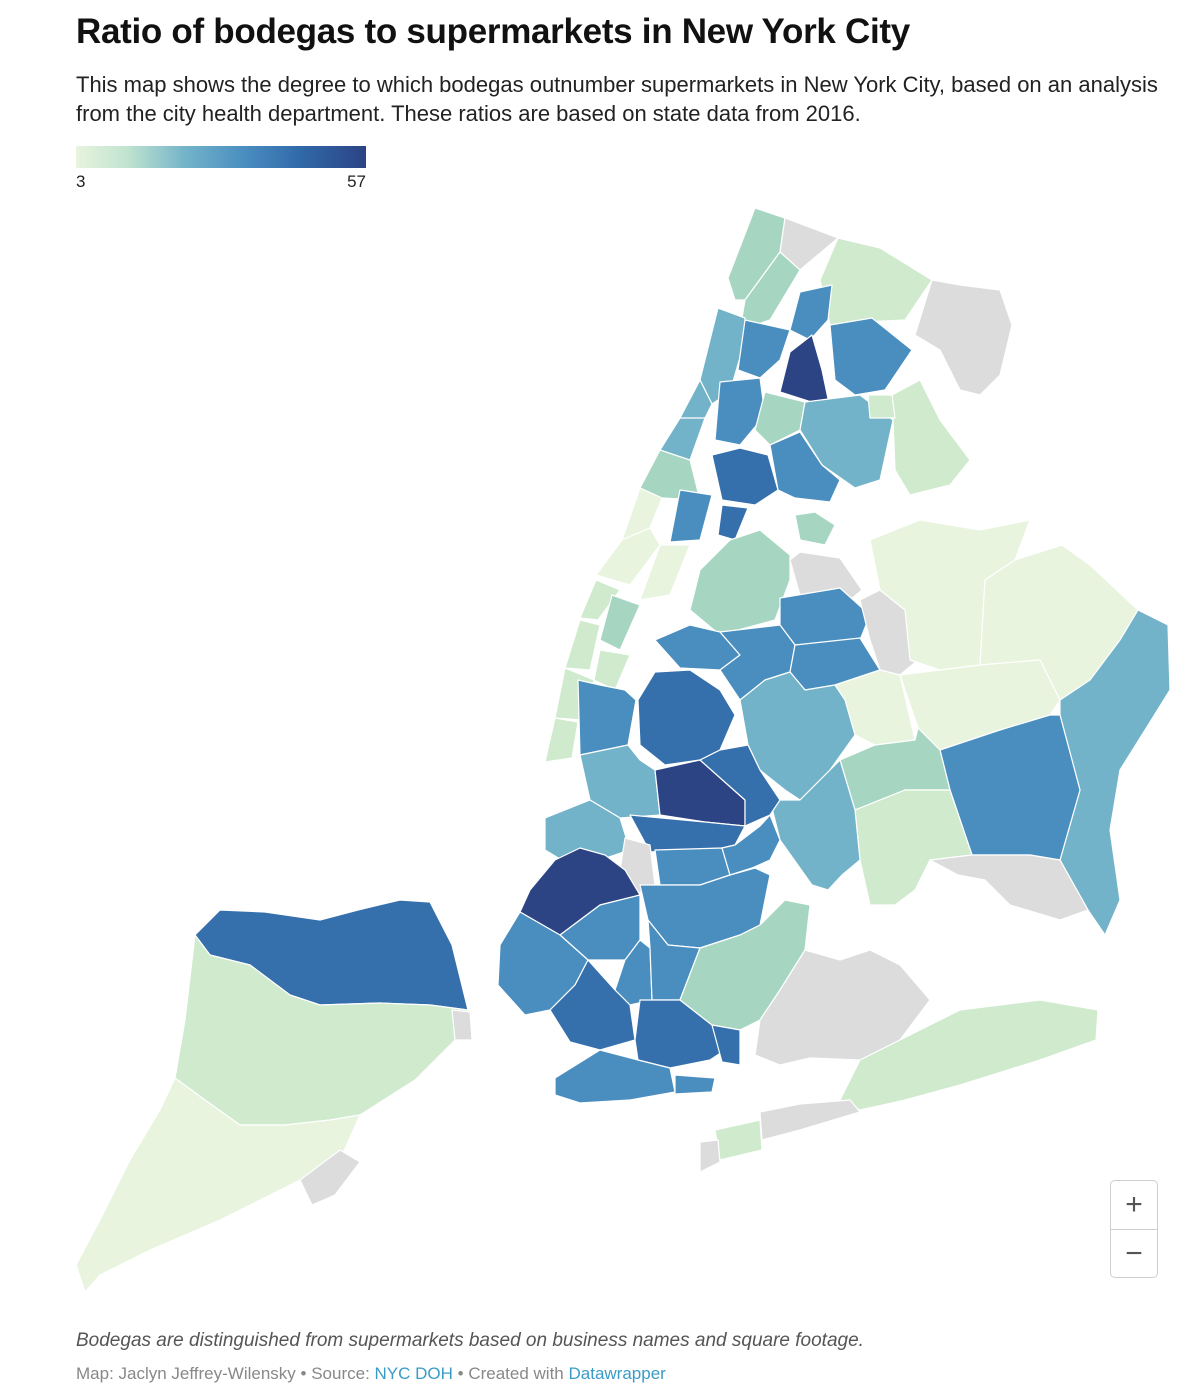 The height and width of the screenshot is (1397, 1200). Describe the element at coordinates (225, 1373) in the screenshot. I see `byline-prefix: Map: Jaclyn Jeffrey-Wilensky • Source:` at that location.